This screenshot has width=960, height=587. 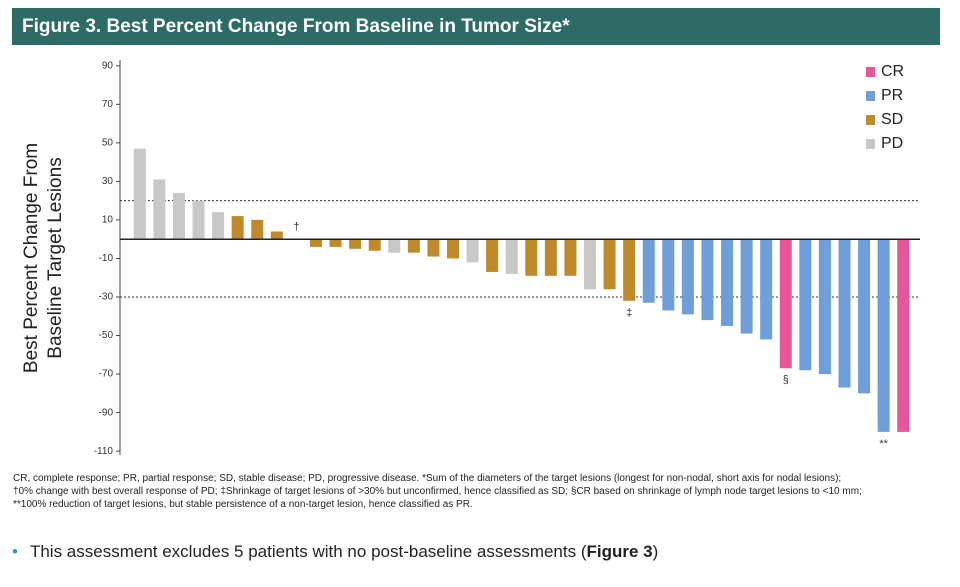 What do you see at coordinates (55, 257) in the screenshot?
I see `y-axis-label: Baseline Target Lesions` at bounding box center [55, 257].